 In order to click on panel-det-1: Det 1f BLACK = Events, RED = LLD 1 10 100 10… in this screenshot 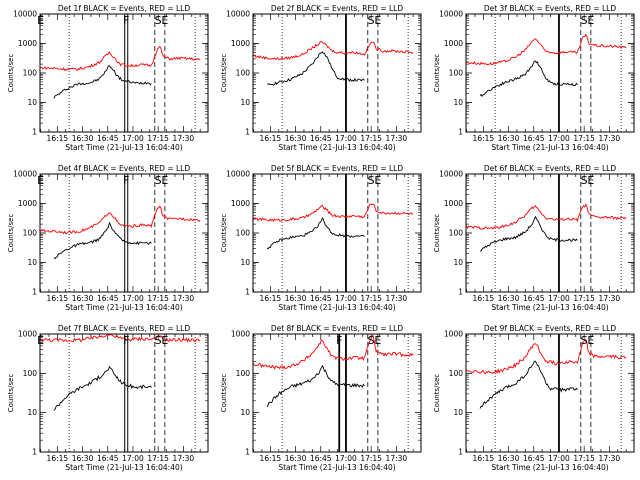, I will do `click(108, 78)`.